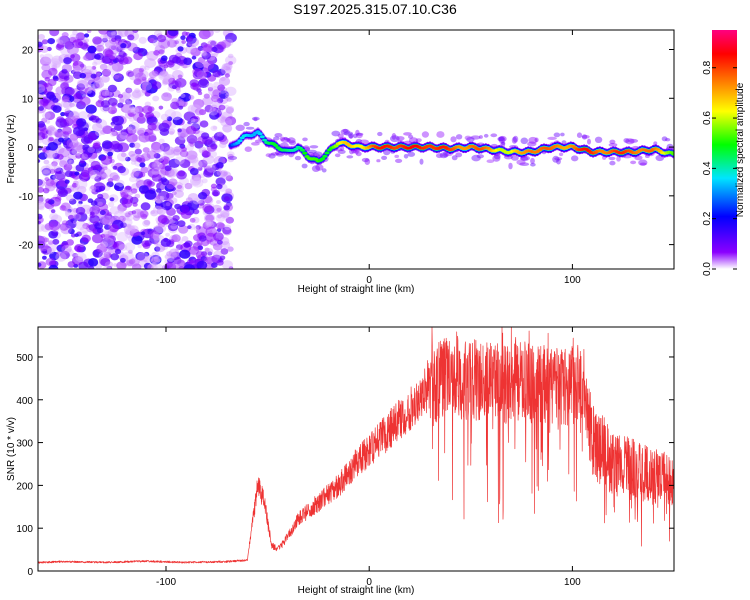 This screenshot has height=600, width=750. What do you see at coordinates (24, 358) in the screenshot?
I see `snr-y-tick-label: 500` at bounding box center [24, 358].